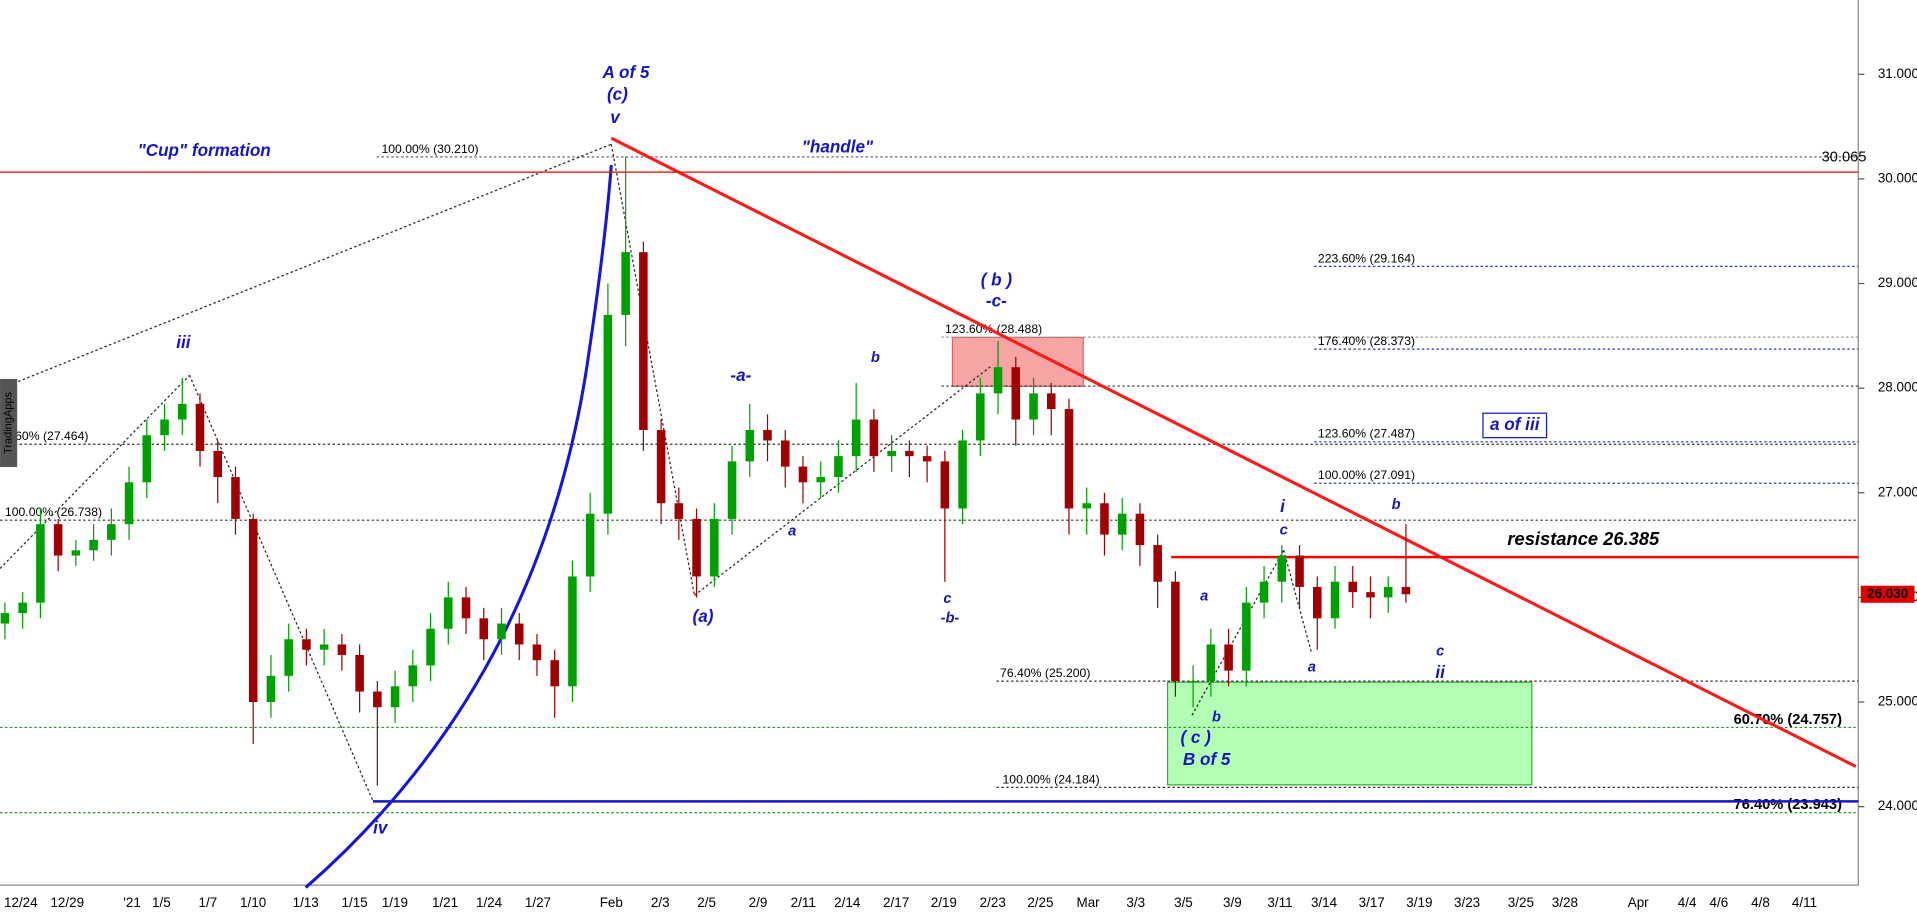 This screenshot has height=912, width=1917. I want to click on fib-level-label: 100.00% (30.210), so click(429, 149).